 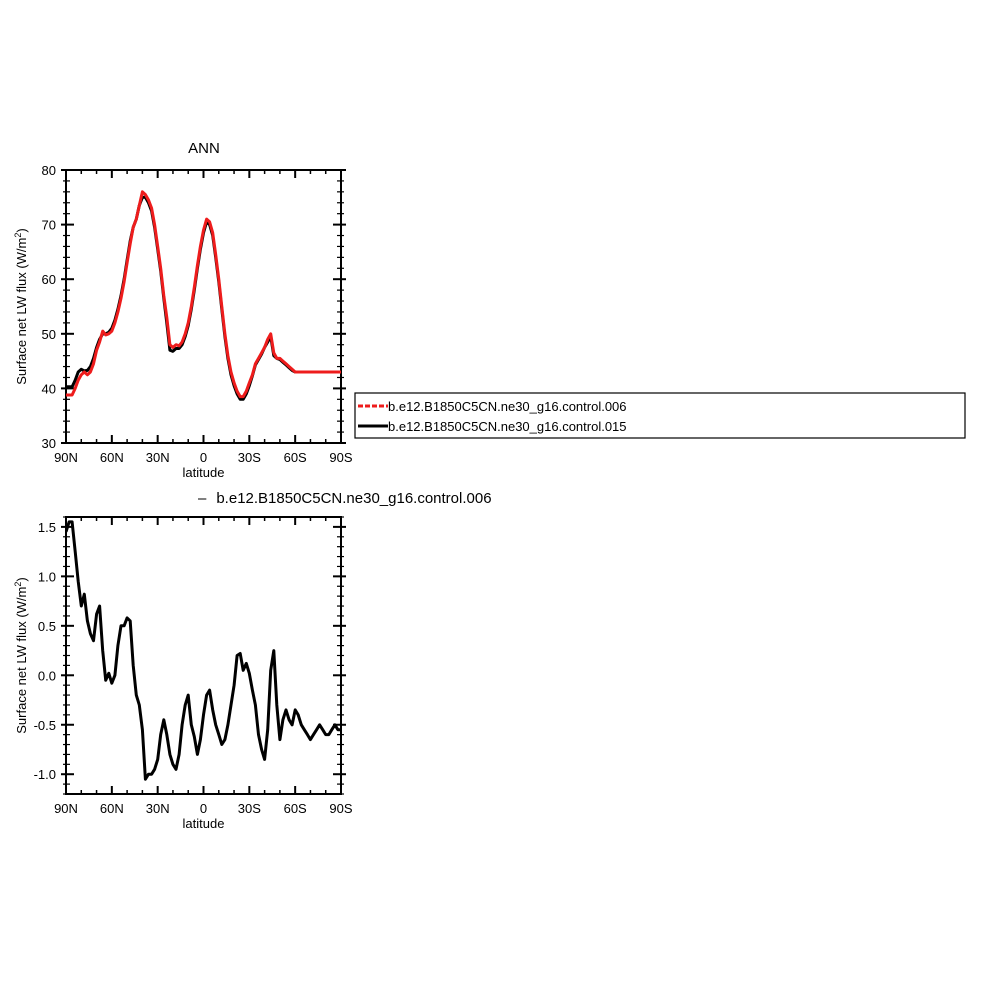 I want to click on chart-title-2: – b.e12.B1850C5CN.ne30_g16.control.006, so click(x=345, y=498).